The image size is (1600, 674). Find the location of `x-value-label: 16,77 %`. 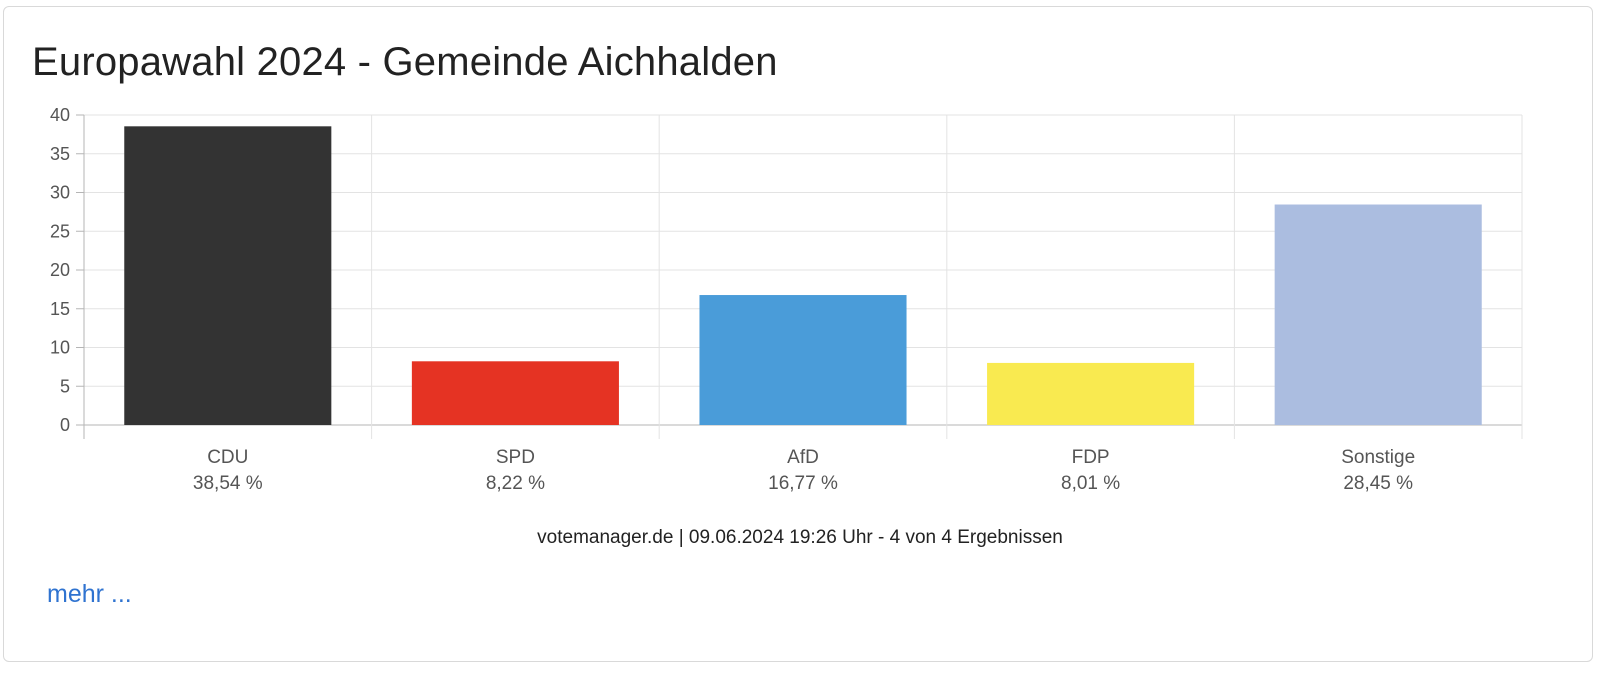

x-value-label: 16,77 % is located at coordinates (803, 483).